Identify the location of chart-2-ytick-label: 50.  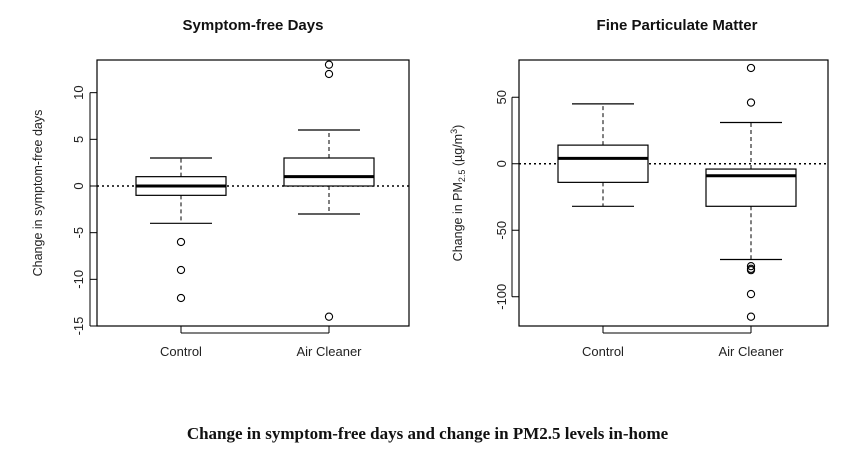
(501, 97).